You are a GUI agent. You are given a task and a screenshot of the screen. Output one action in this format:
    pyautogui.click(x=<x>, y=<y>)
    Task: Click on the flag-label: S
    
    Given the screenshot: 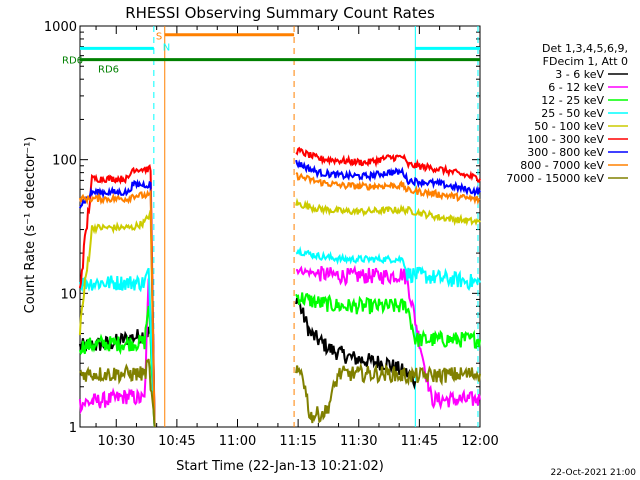 What is the action you would take?
    pyautogui.click(x=159, y=36)
    